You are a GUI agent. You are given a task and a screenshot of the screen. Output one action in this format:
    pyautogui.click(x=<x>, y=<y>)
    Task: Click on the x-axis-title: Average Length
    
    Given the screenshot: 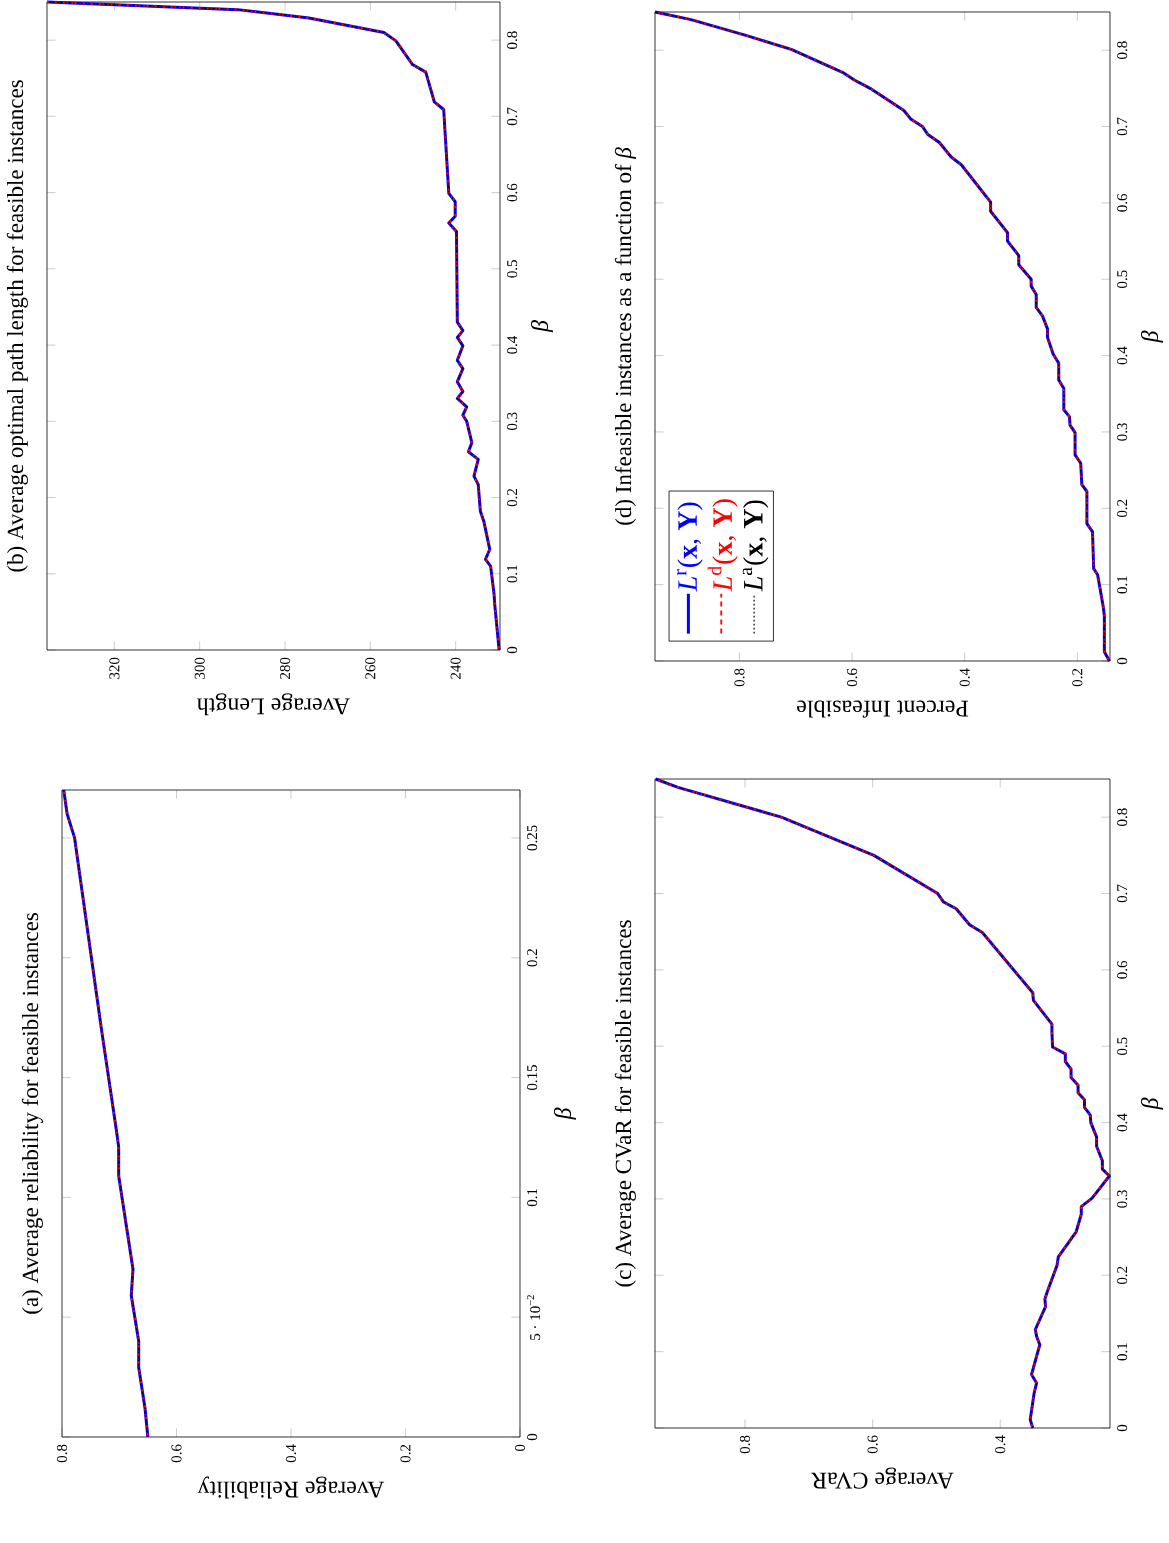 What is the action you would take?
    pyautogui.click(x=274, y=704)
    